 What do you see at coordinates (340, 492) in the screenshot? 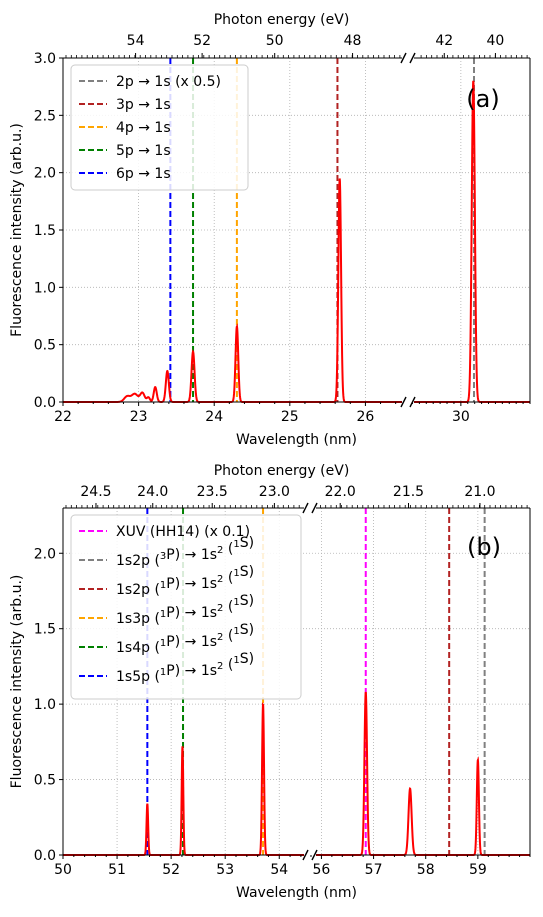
I see `top-tick-label: 22.0` at bounding box center [340, 492].